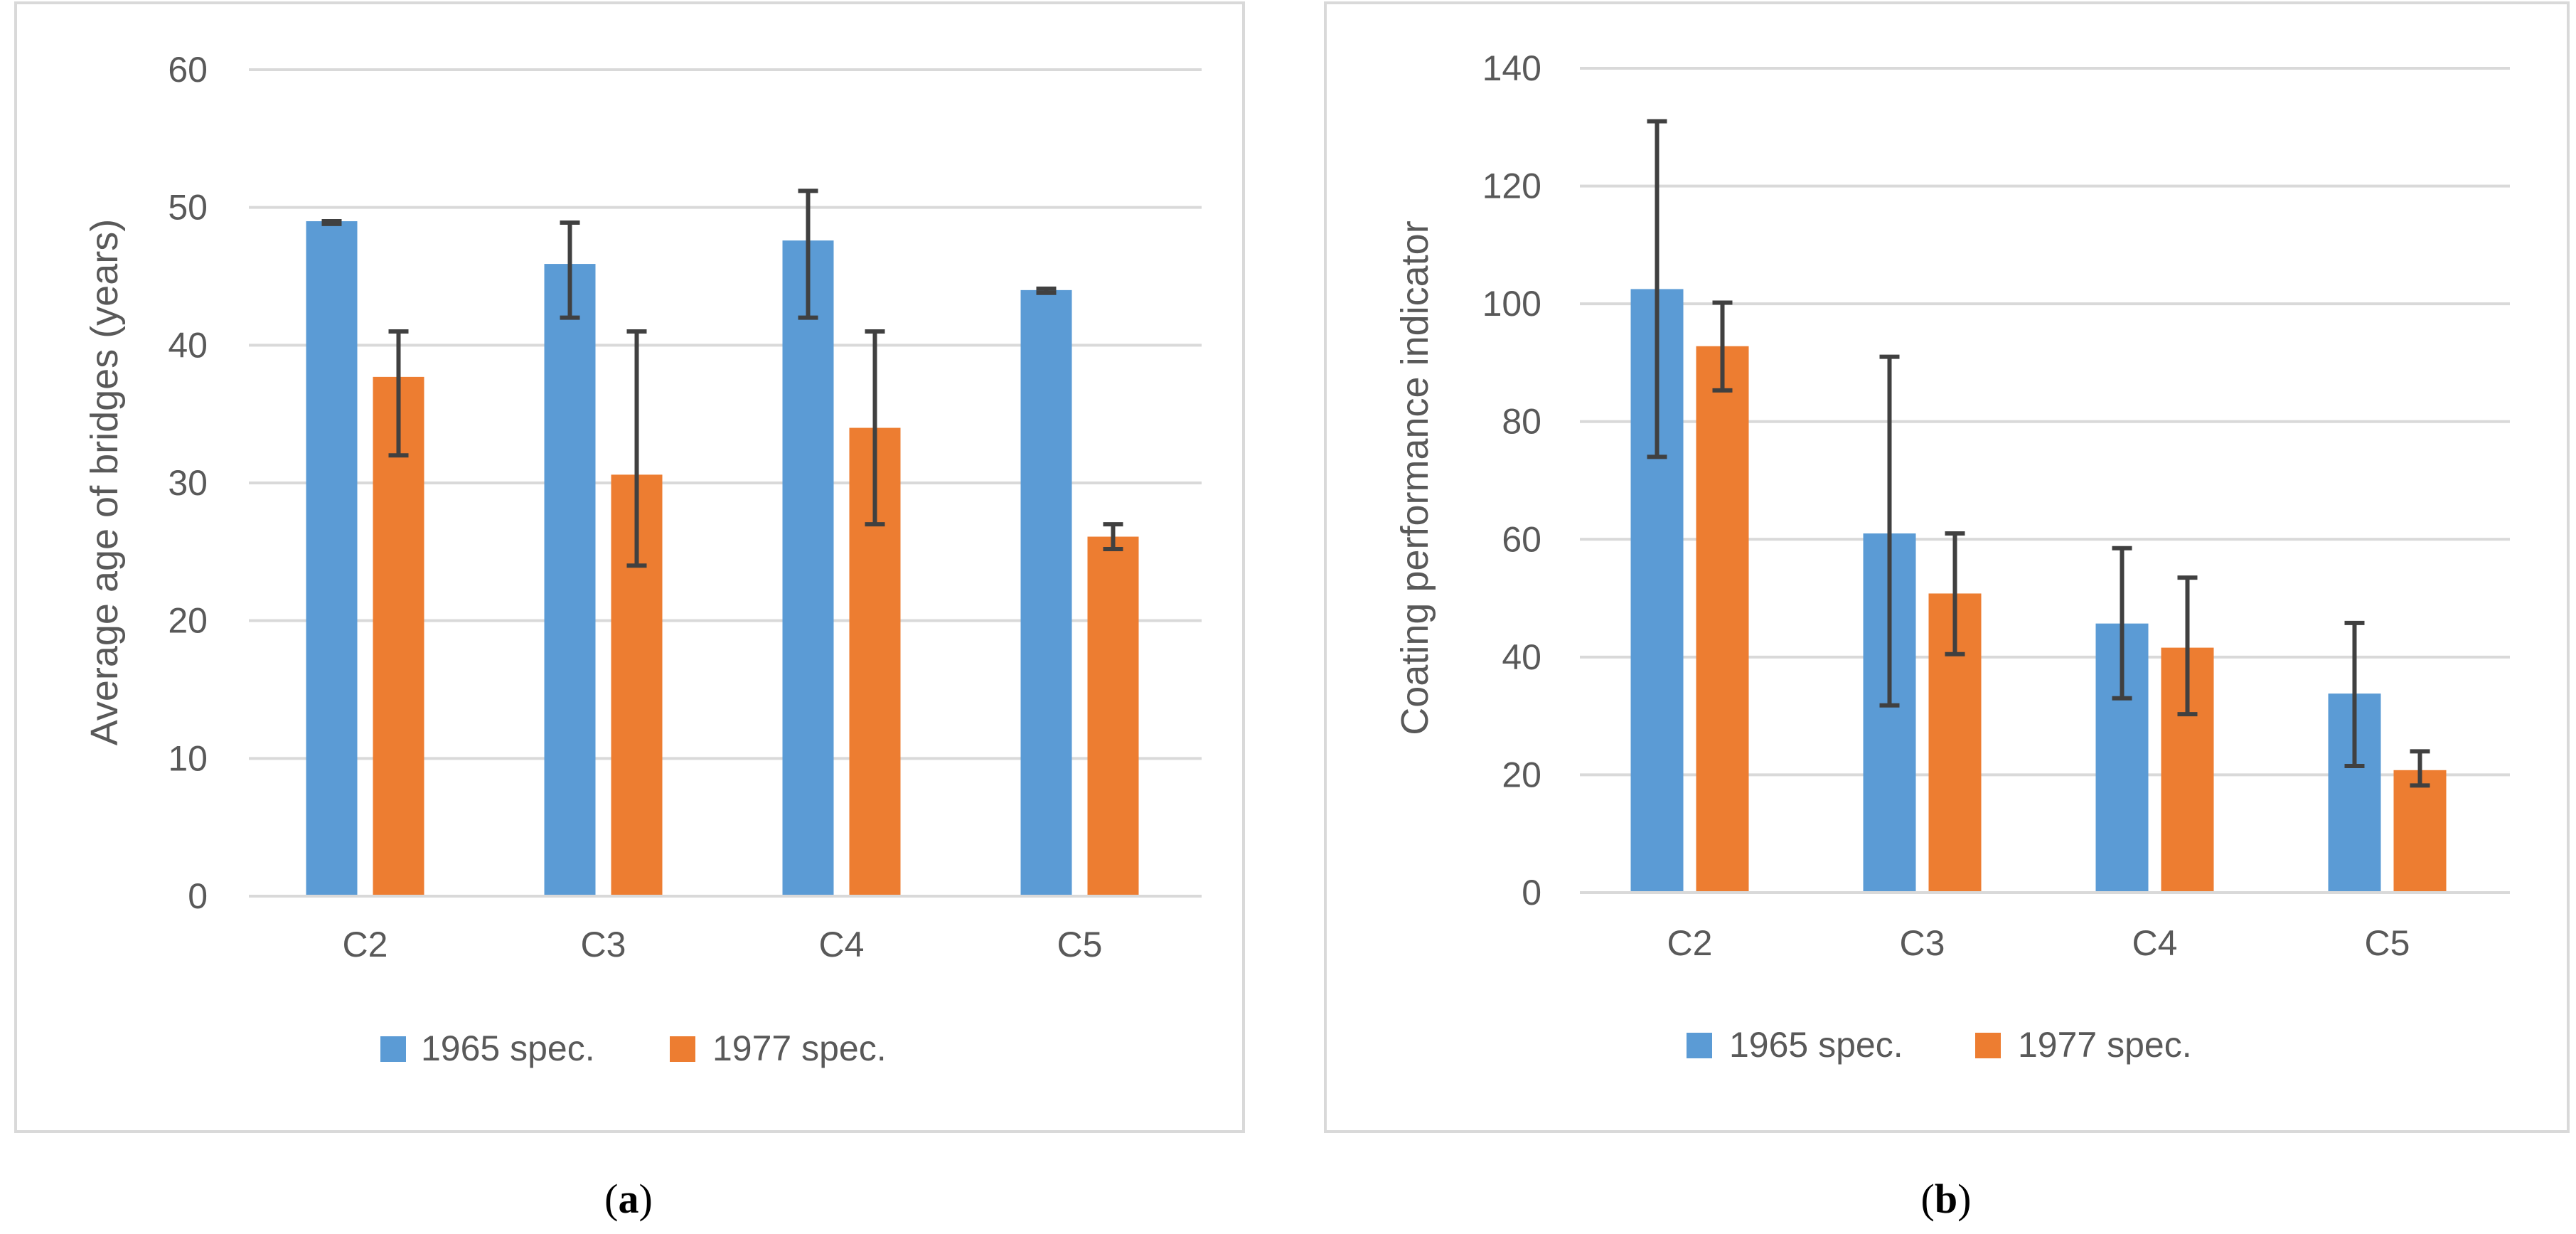 This screenshot has width=2576, height=1234. I want to click on y-axis-ticks: 0 20 40 60 80 100 120 140, so click(1511, 480).